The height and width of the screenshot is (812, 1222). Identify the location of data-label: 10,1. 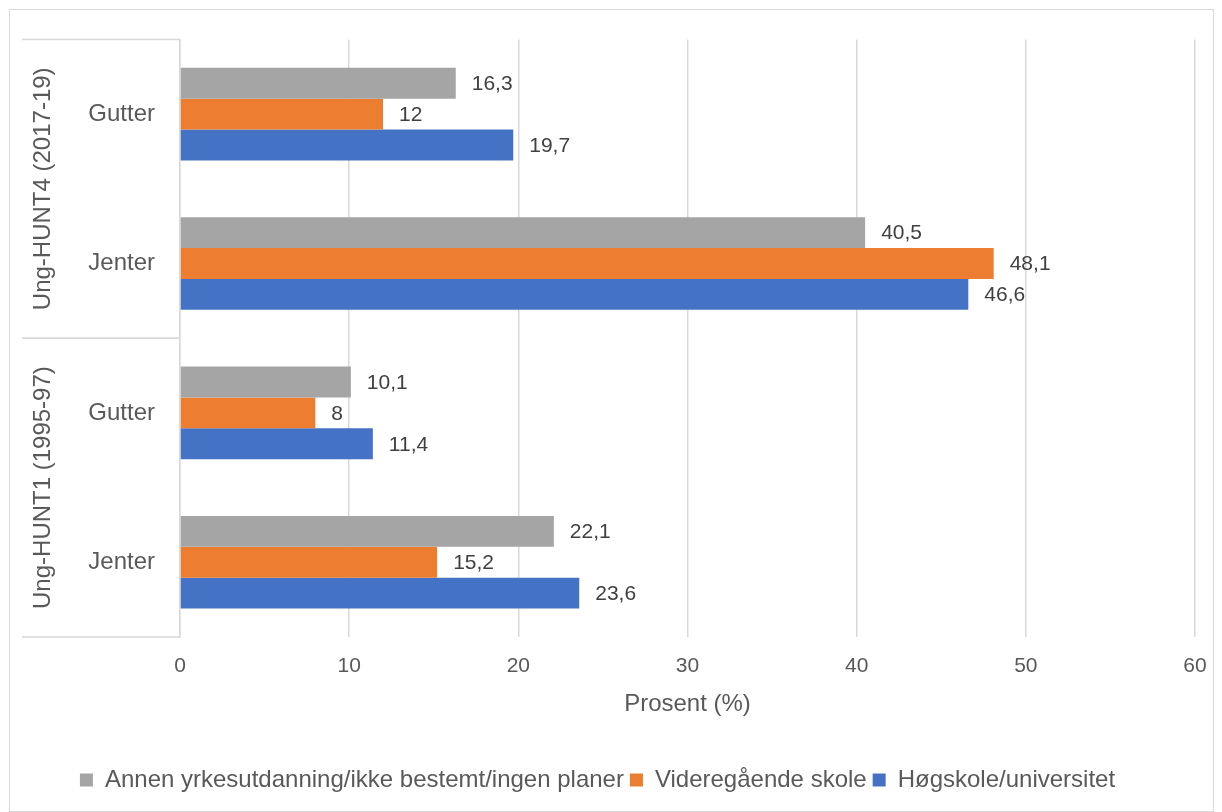
(387, 381).